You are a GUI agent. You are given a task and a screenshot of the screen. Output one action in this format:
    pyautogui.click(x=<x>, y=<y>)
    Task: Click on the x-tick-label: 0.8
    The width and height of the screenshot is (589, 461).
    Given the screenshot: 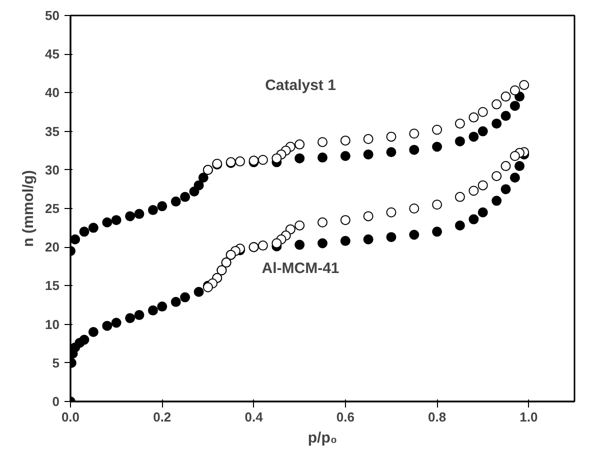 What is the action you would take?
    pyautogui.click(x=437, y=417)
    